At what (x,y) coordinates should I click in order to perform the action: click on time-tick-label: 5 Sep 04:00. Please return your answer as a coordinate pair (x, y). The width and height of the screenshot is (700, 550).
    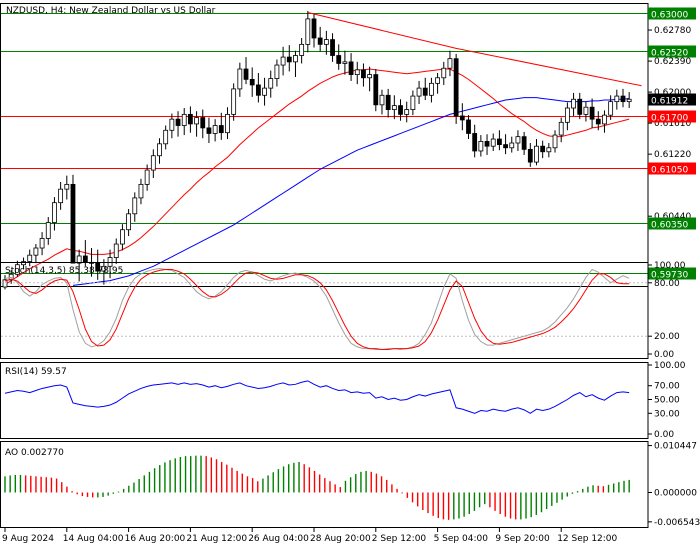
    Looking at the image, I should click on (461, 539).